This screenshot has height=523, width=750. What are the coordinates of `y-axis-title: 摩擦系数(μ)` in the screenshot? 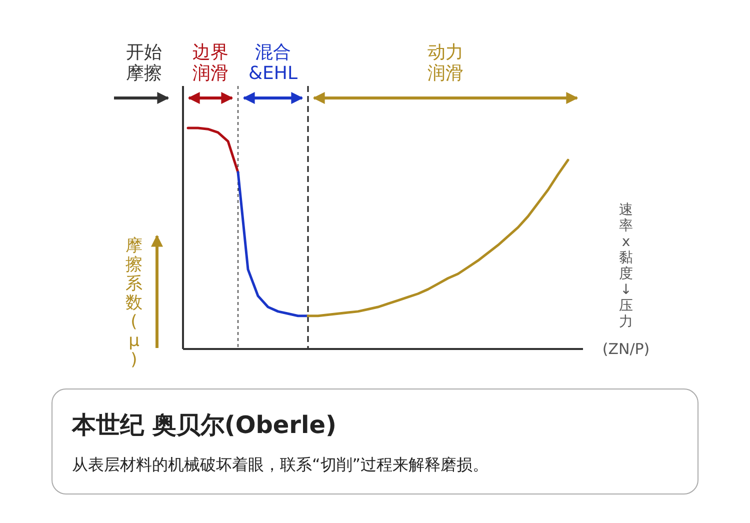 It's located at (134, 303).